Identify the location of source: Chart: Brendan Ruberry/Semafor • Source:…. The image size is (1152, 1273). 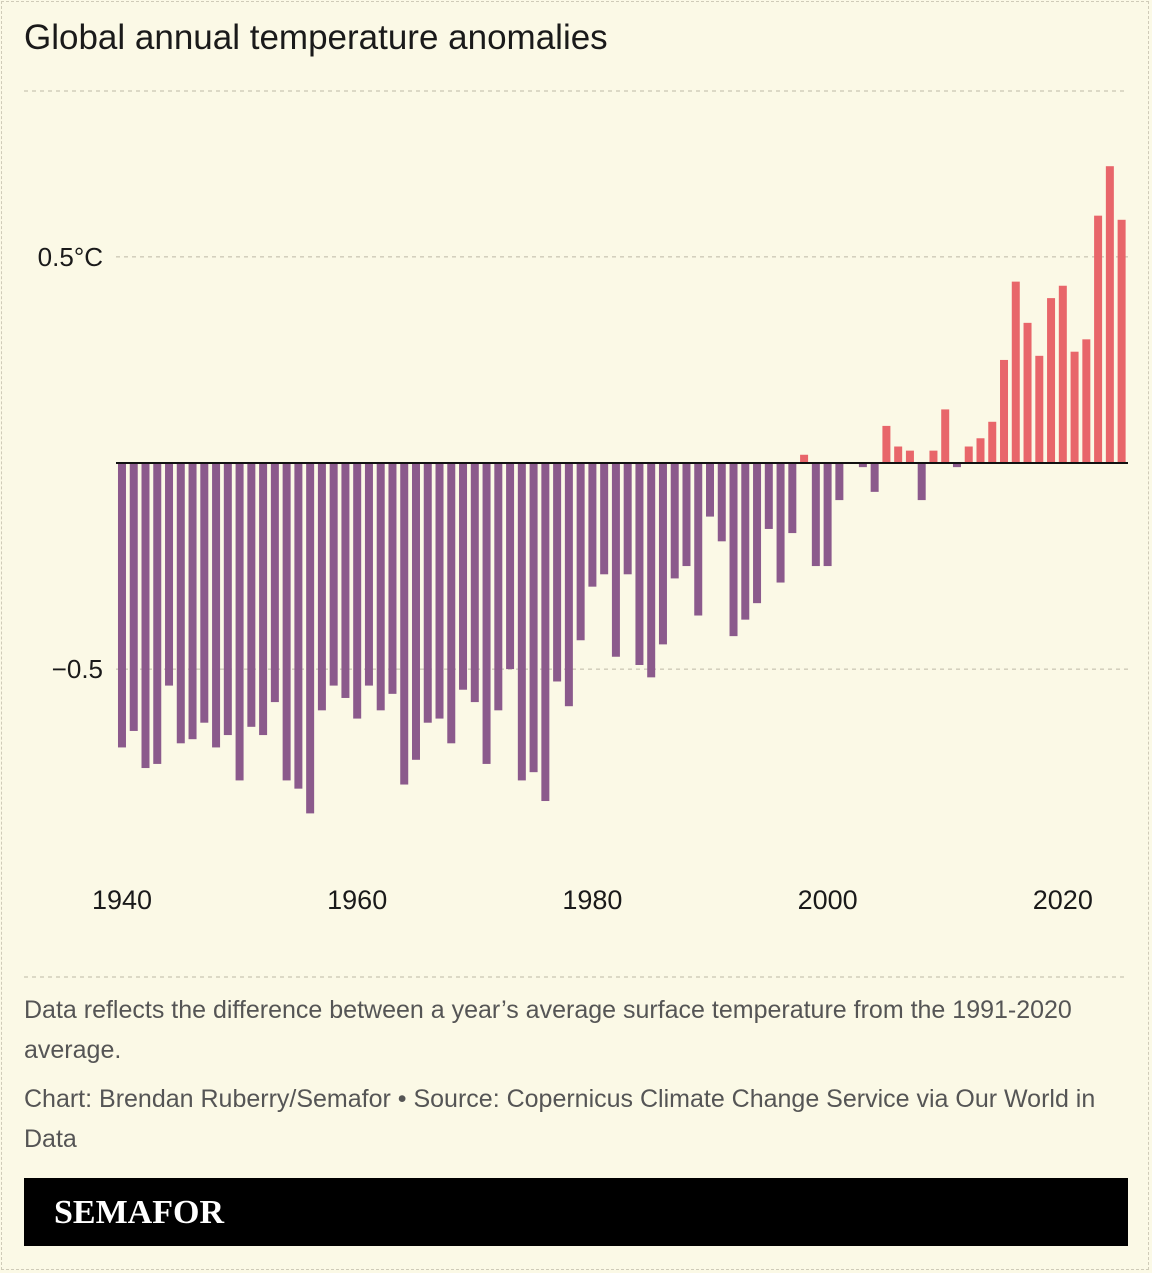
(560, 1119).